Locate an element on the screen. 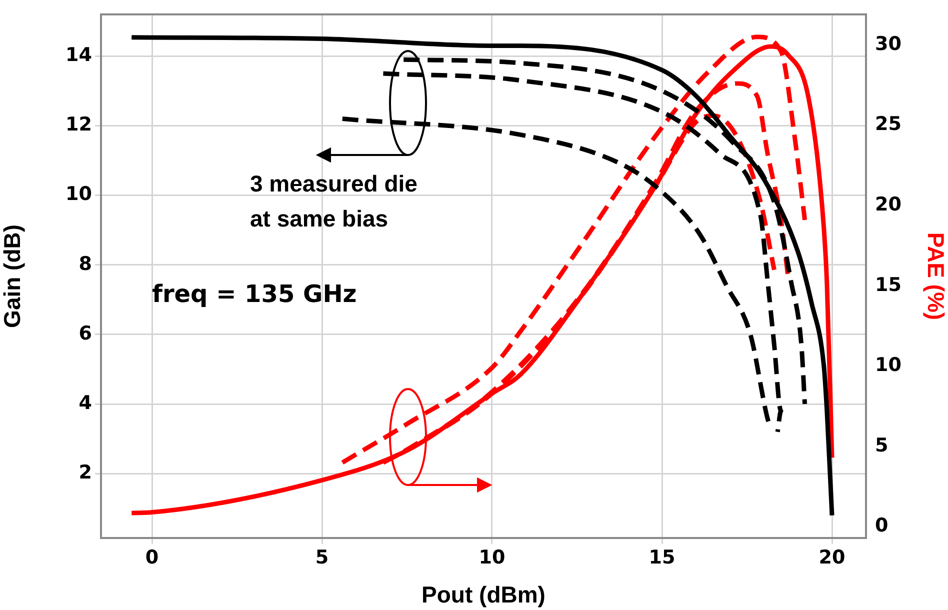  y-tick-label: 2 is located at coordinates (85, 473).